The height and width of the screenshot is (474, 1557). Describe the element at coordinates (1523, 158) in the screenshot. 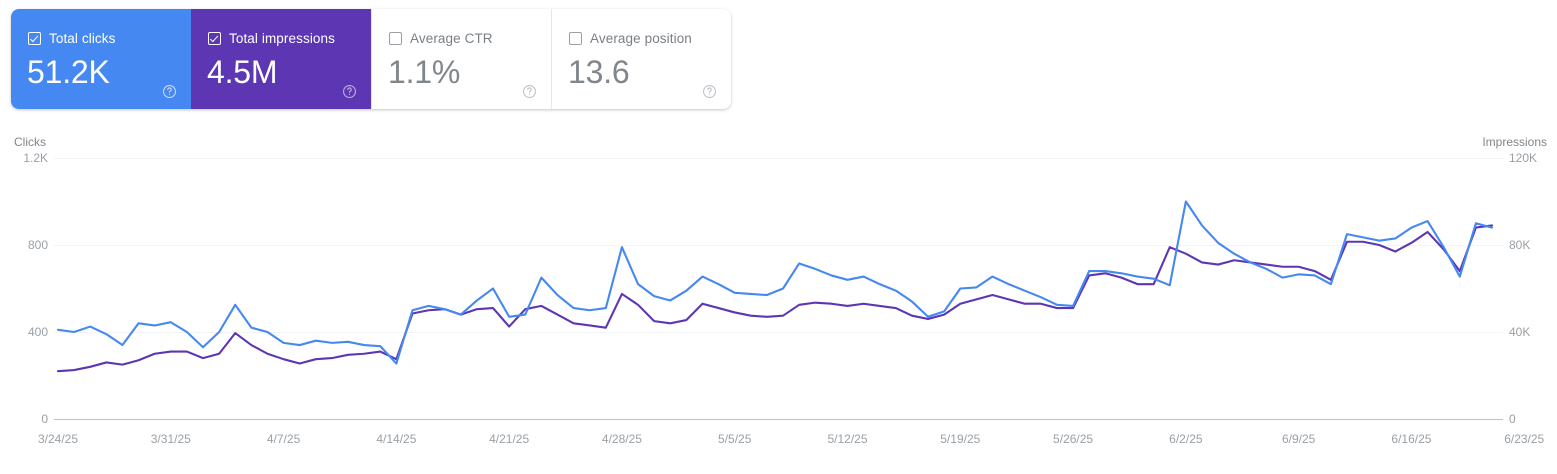

I see `y-axis-right-tick: 120K` at that location.